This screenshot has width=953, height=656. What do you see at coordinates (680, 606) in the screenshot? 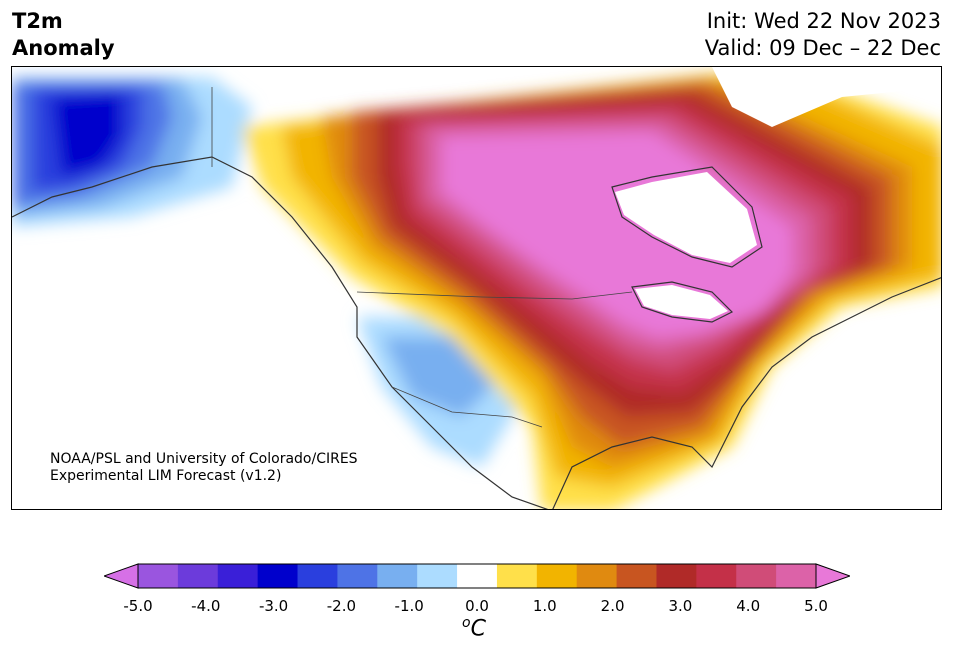
I see `colorbar-tick-label: 3.0` at bounding box center [680, 606].